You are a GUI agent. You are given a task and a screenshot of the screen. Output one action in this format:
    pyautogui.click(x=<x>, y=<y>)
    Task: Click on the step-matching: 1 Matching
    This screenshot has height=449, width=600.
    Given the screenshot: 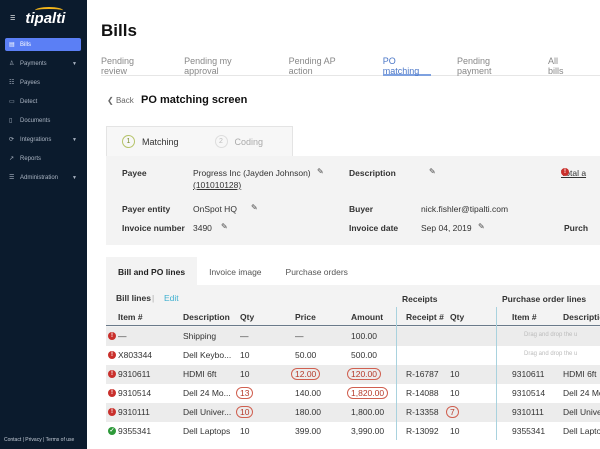 What is the action you would take?
    pyautogui.click(x=153, y=141)
    